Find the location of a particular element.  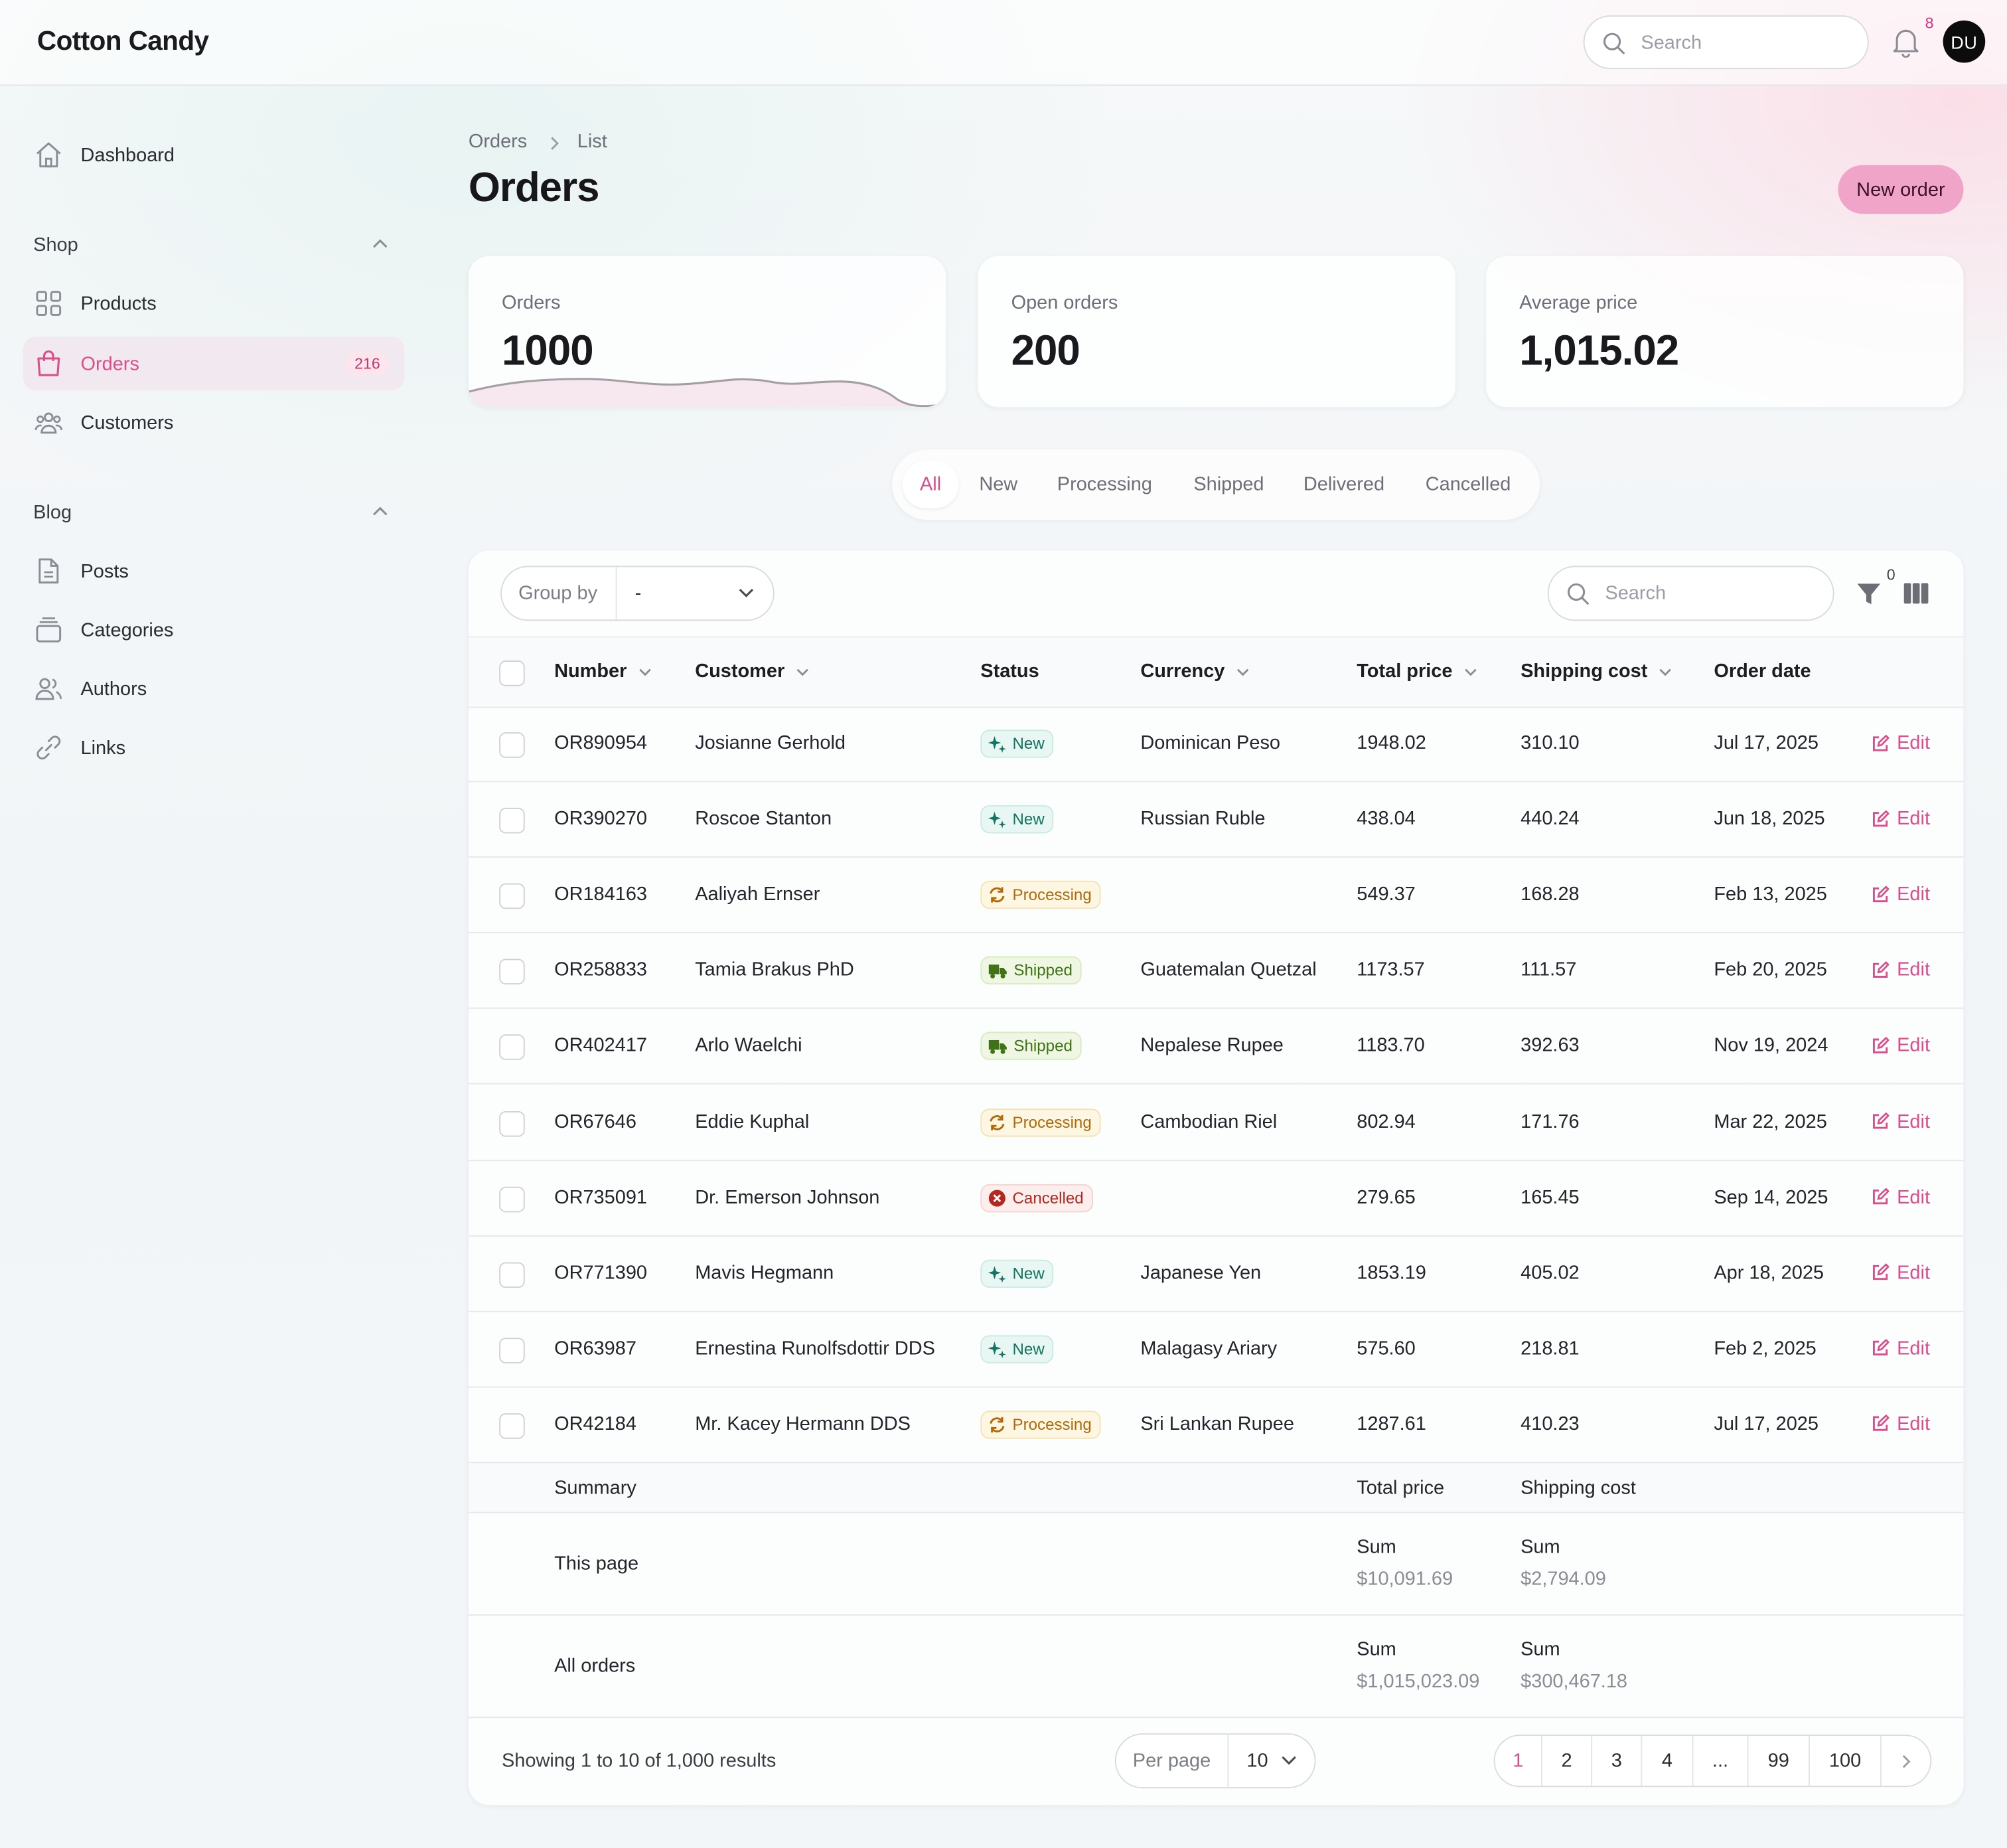

stat-card-average-price: Average price 1,015.02 is located at coordinates (1725, 332).